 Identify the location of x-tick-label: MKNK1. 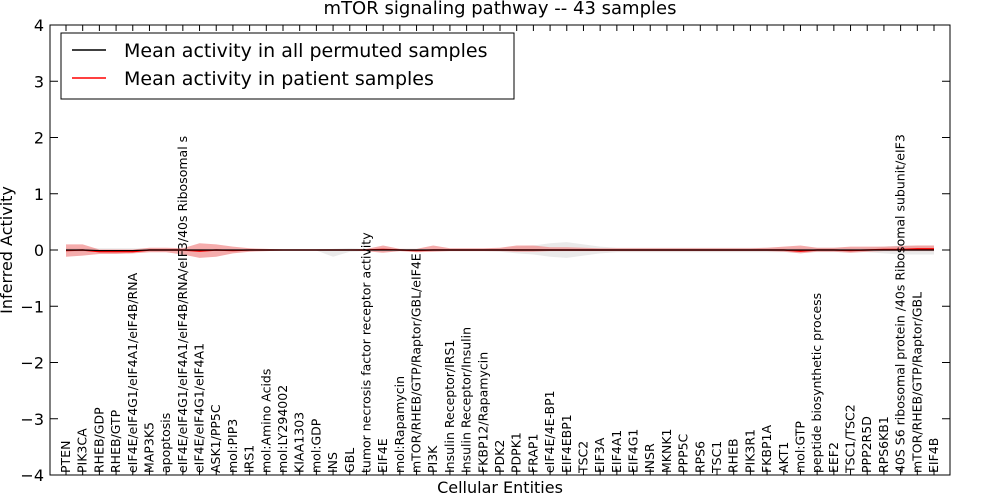
(666, 451).